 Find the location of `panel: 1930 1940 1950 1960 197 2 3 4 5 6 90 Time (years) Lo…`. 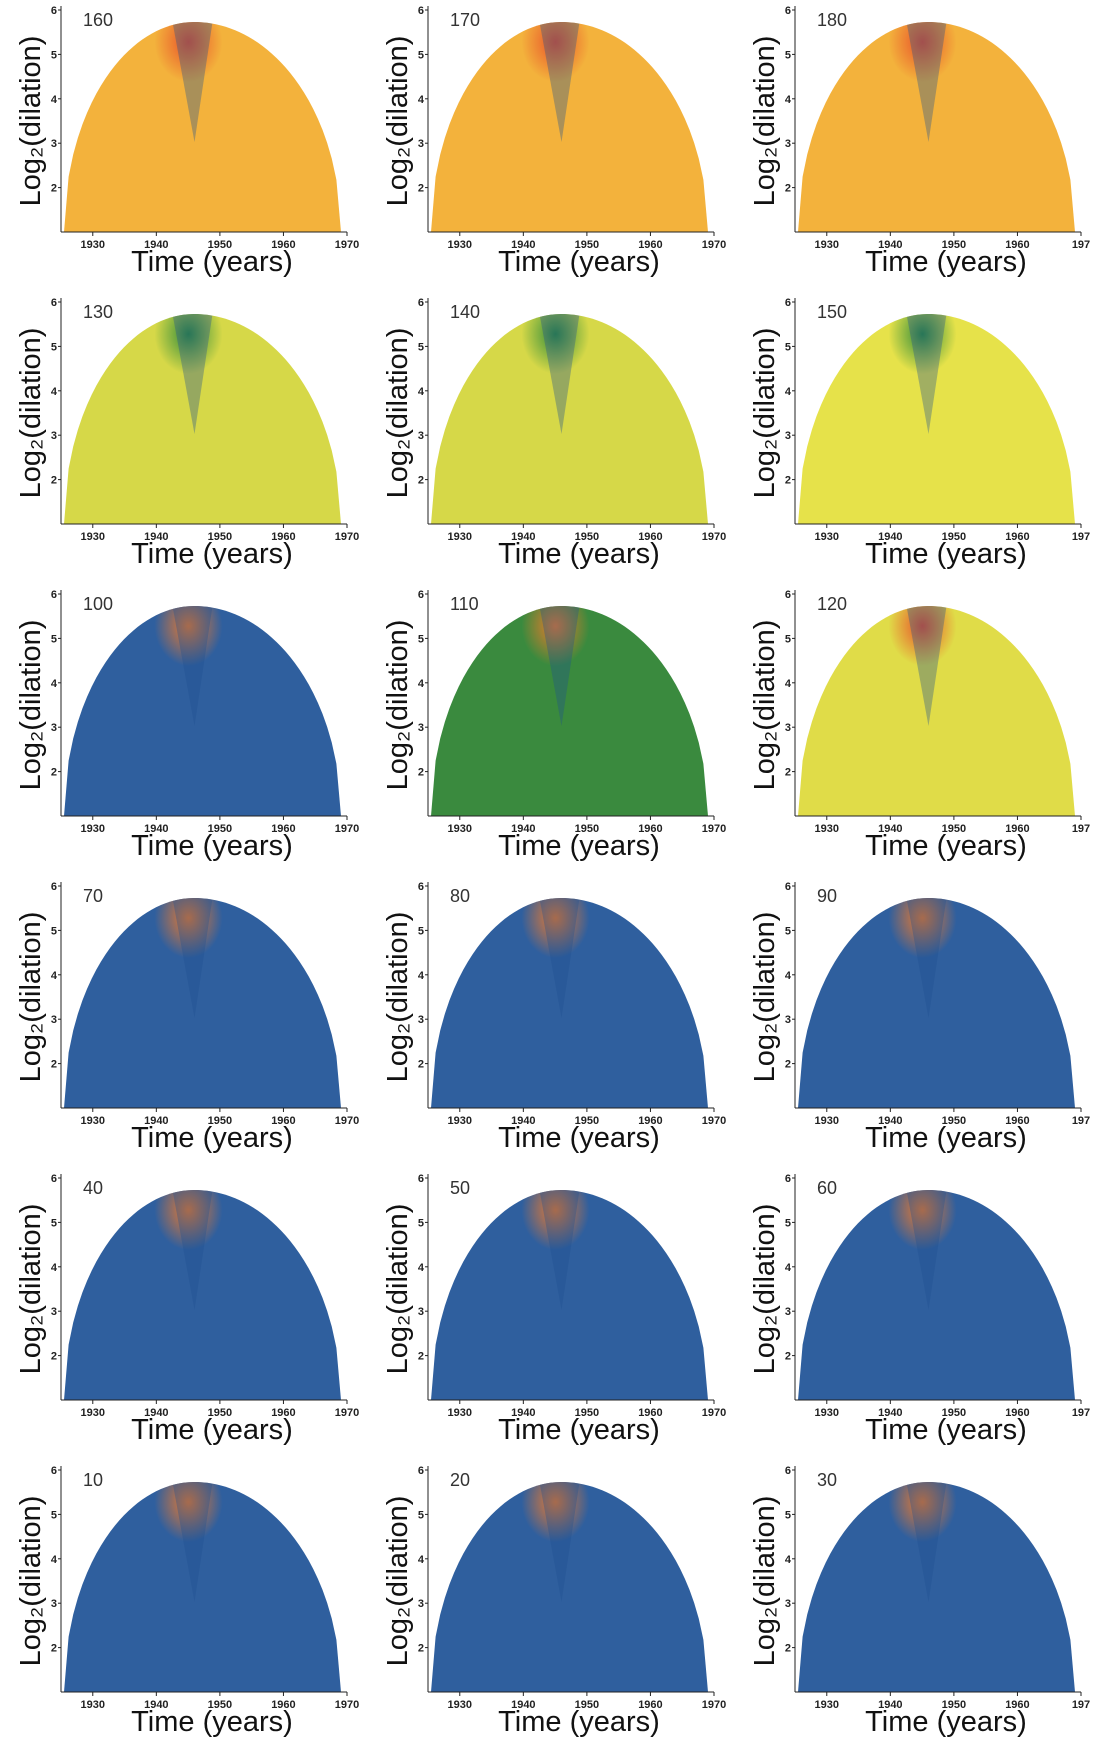

panel: 1930 1940 1950 1960 197 2 3 4 5 6 90 Time (years) Lo… is located at coordinates (919, 1017).